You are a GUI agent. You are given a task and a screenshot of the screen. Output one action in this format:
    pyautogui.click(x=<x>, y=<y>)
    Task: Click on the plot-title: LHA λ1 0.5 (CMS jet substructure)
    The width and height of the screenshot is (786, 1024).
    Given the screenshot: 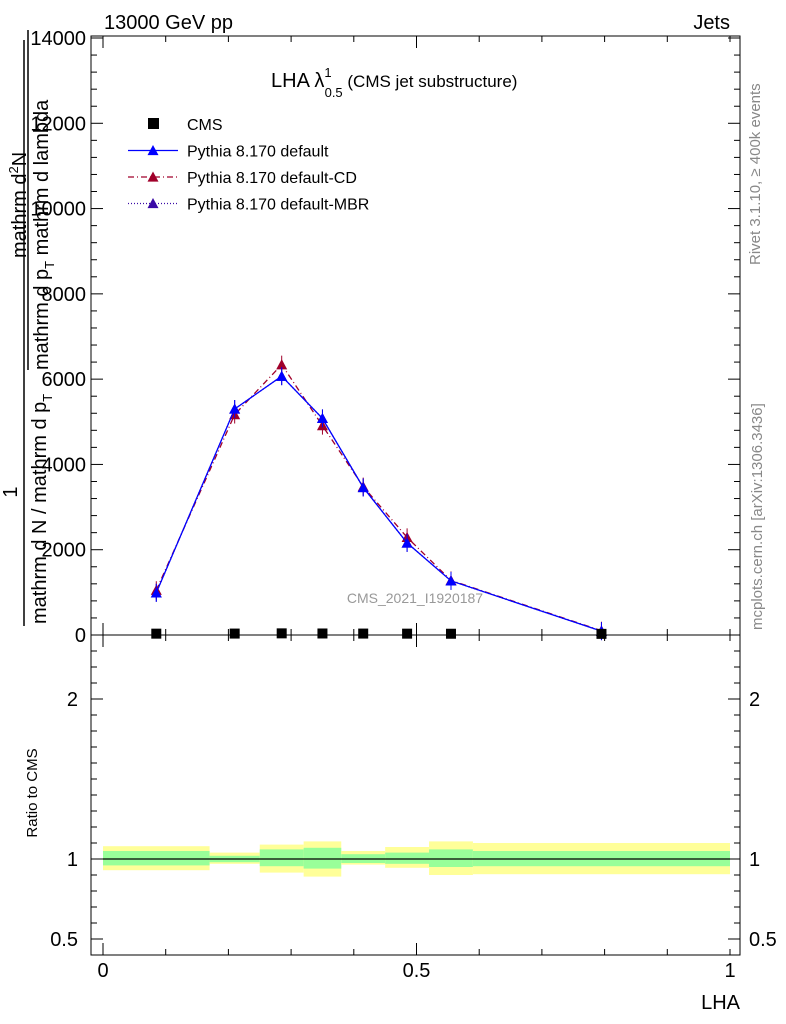 What is the action you would take?
    pyautogui.click(x=394, y=82)
    